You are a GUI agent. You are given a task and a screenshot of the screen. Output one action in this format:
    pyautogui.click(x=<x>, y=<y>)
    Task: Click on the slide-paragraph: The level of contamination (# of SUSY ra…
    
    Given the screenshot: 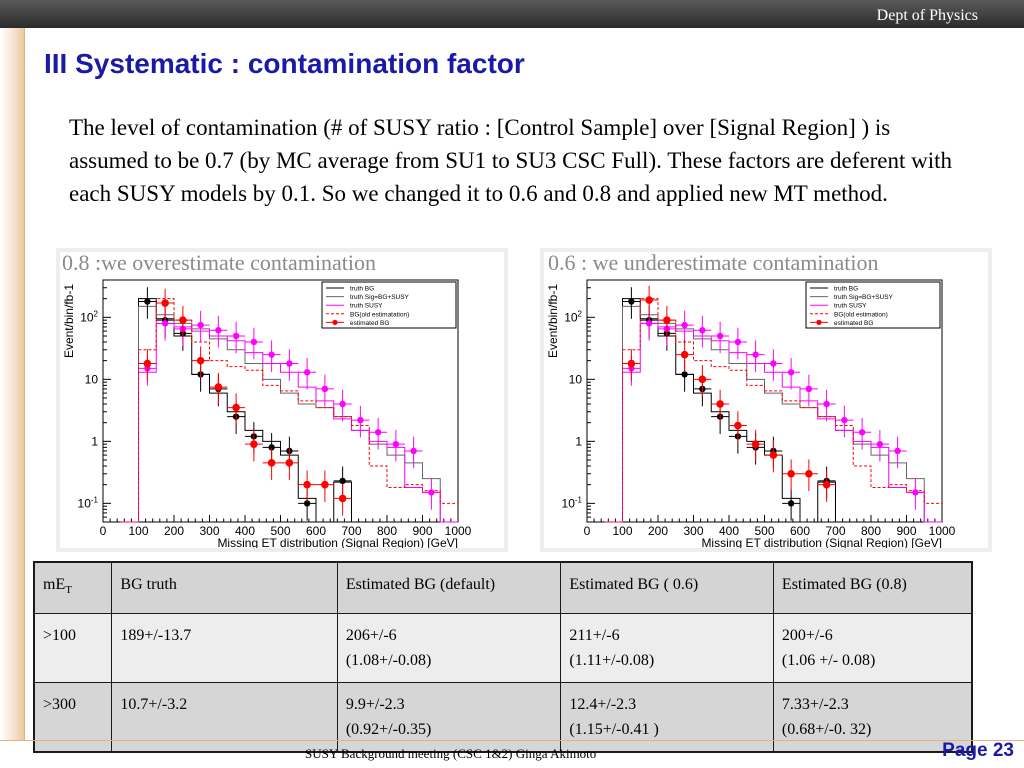 What is the action you would take?
    pyautogui.click(x=510, y=160)
    